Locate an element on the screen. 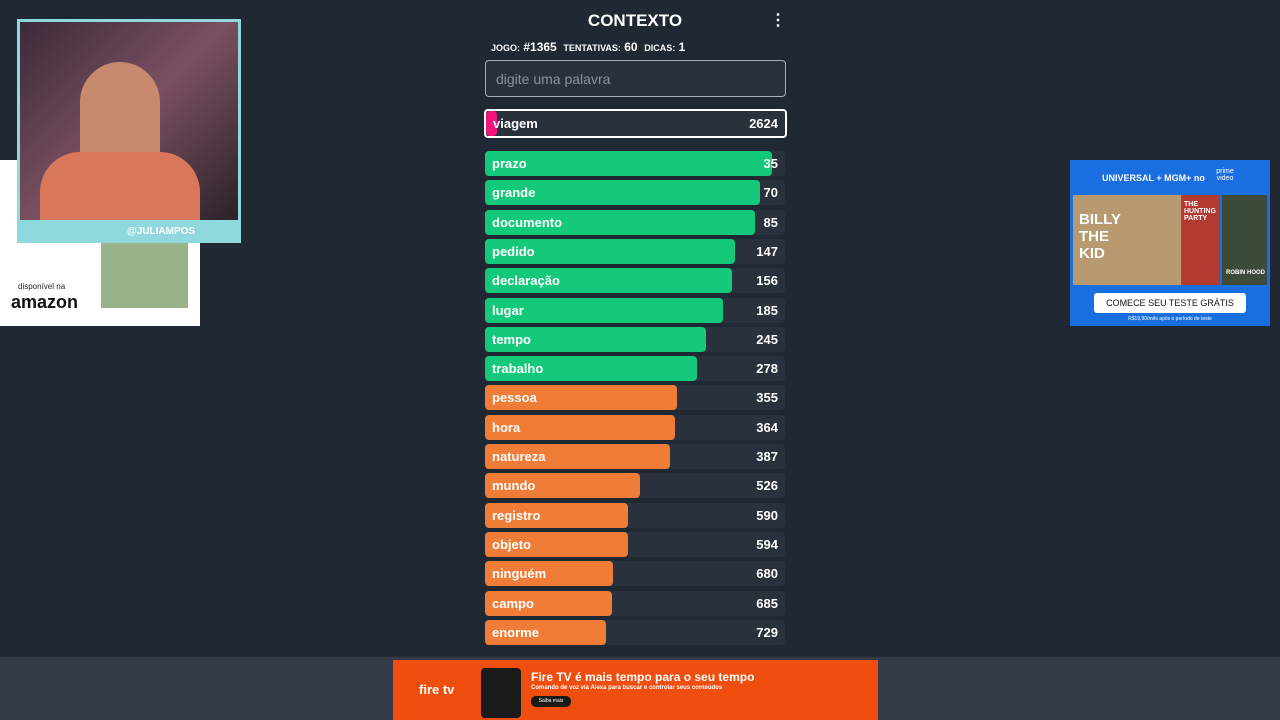 The image size is (1280, 720). ad-brands: UNIVERSAL + MGM+ no is located at coordinates (1153, 178).